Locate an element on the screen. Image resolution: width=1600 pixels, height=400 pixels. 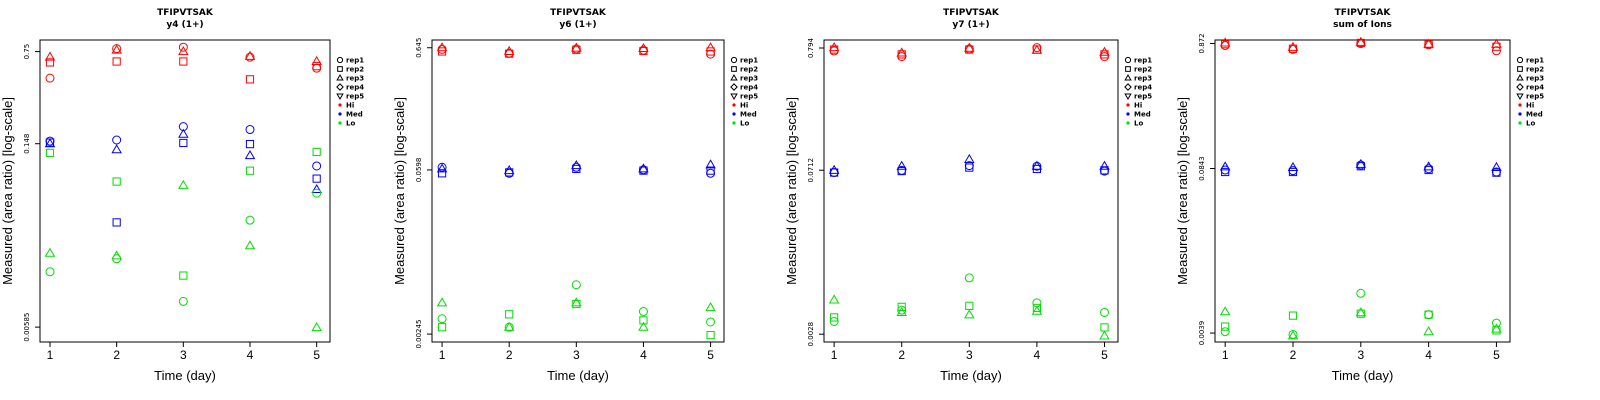
y-tick-label: 0.794 is located at coordinates (811, 47).